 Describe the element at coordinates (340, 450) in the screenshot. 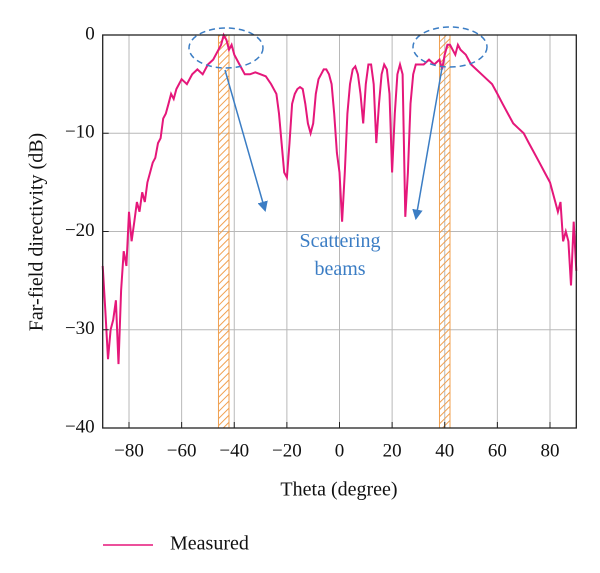

I see `x-tick-label: 0` at that location.